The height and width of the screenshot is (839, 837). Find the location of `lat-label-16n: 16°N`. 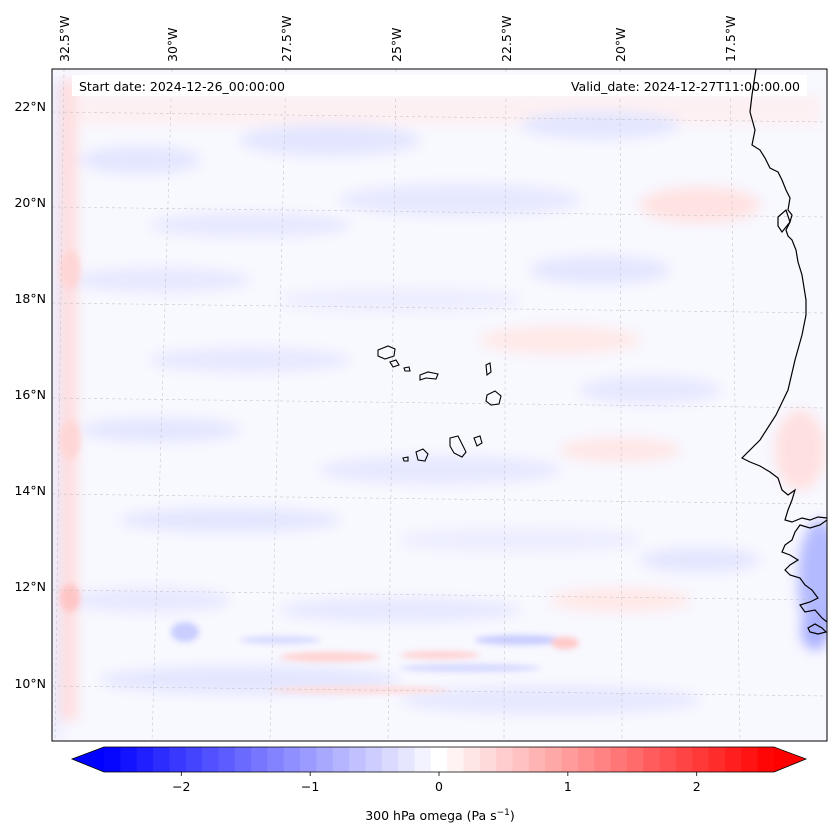

lat-label-16n: 16°N is located at coordinates (30, 394).